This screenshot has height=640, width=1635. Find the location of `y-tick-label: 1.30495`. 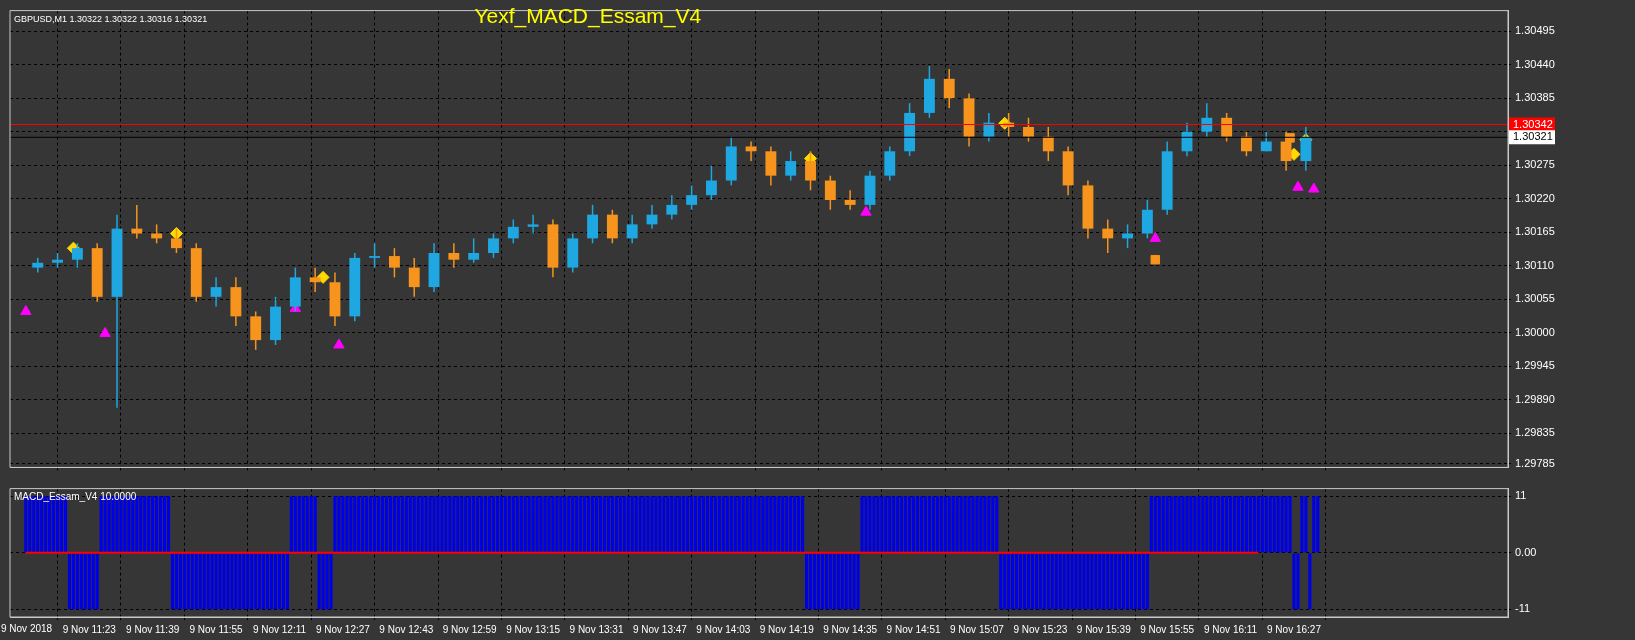

y-tick-label: 1.30495 is located at coordinates (1535, 30).